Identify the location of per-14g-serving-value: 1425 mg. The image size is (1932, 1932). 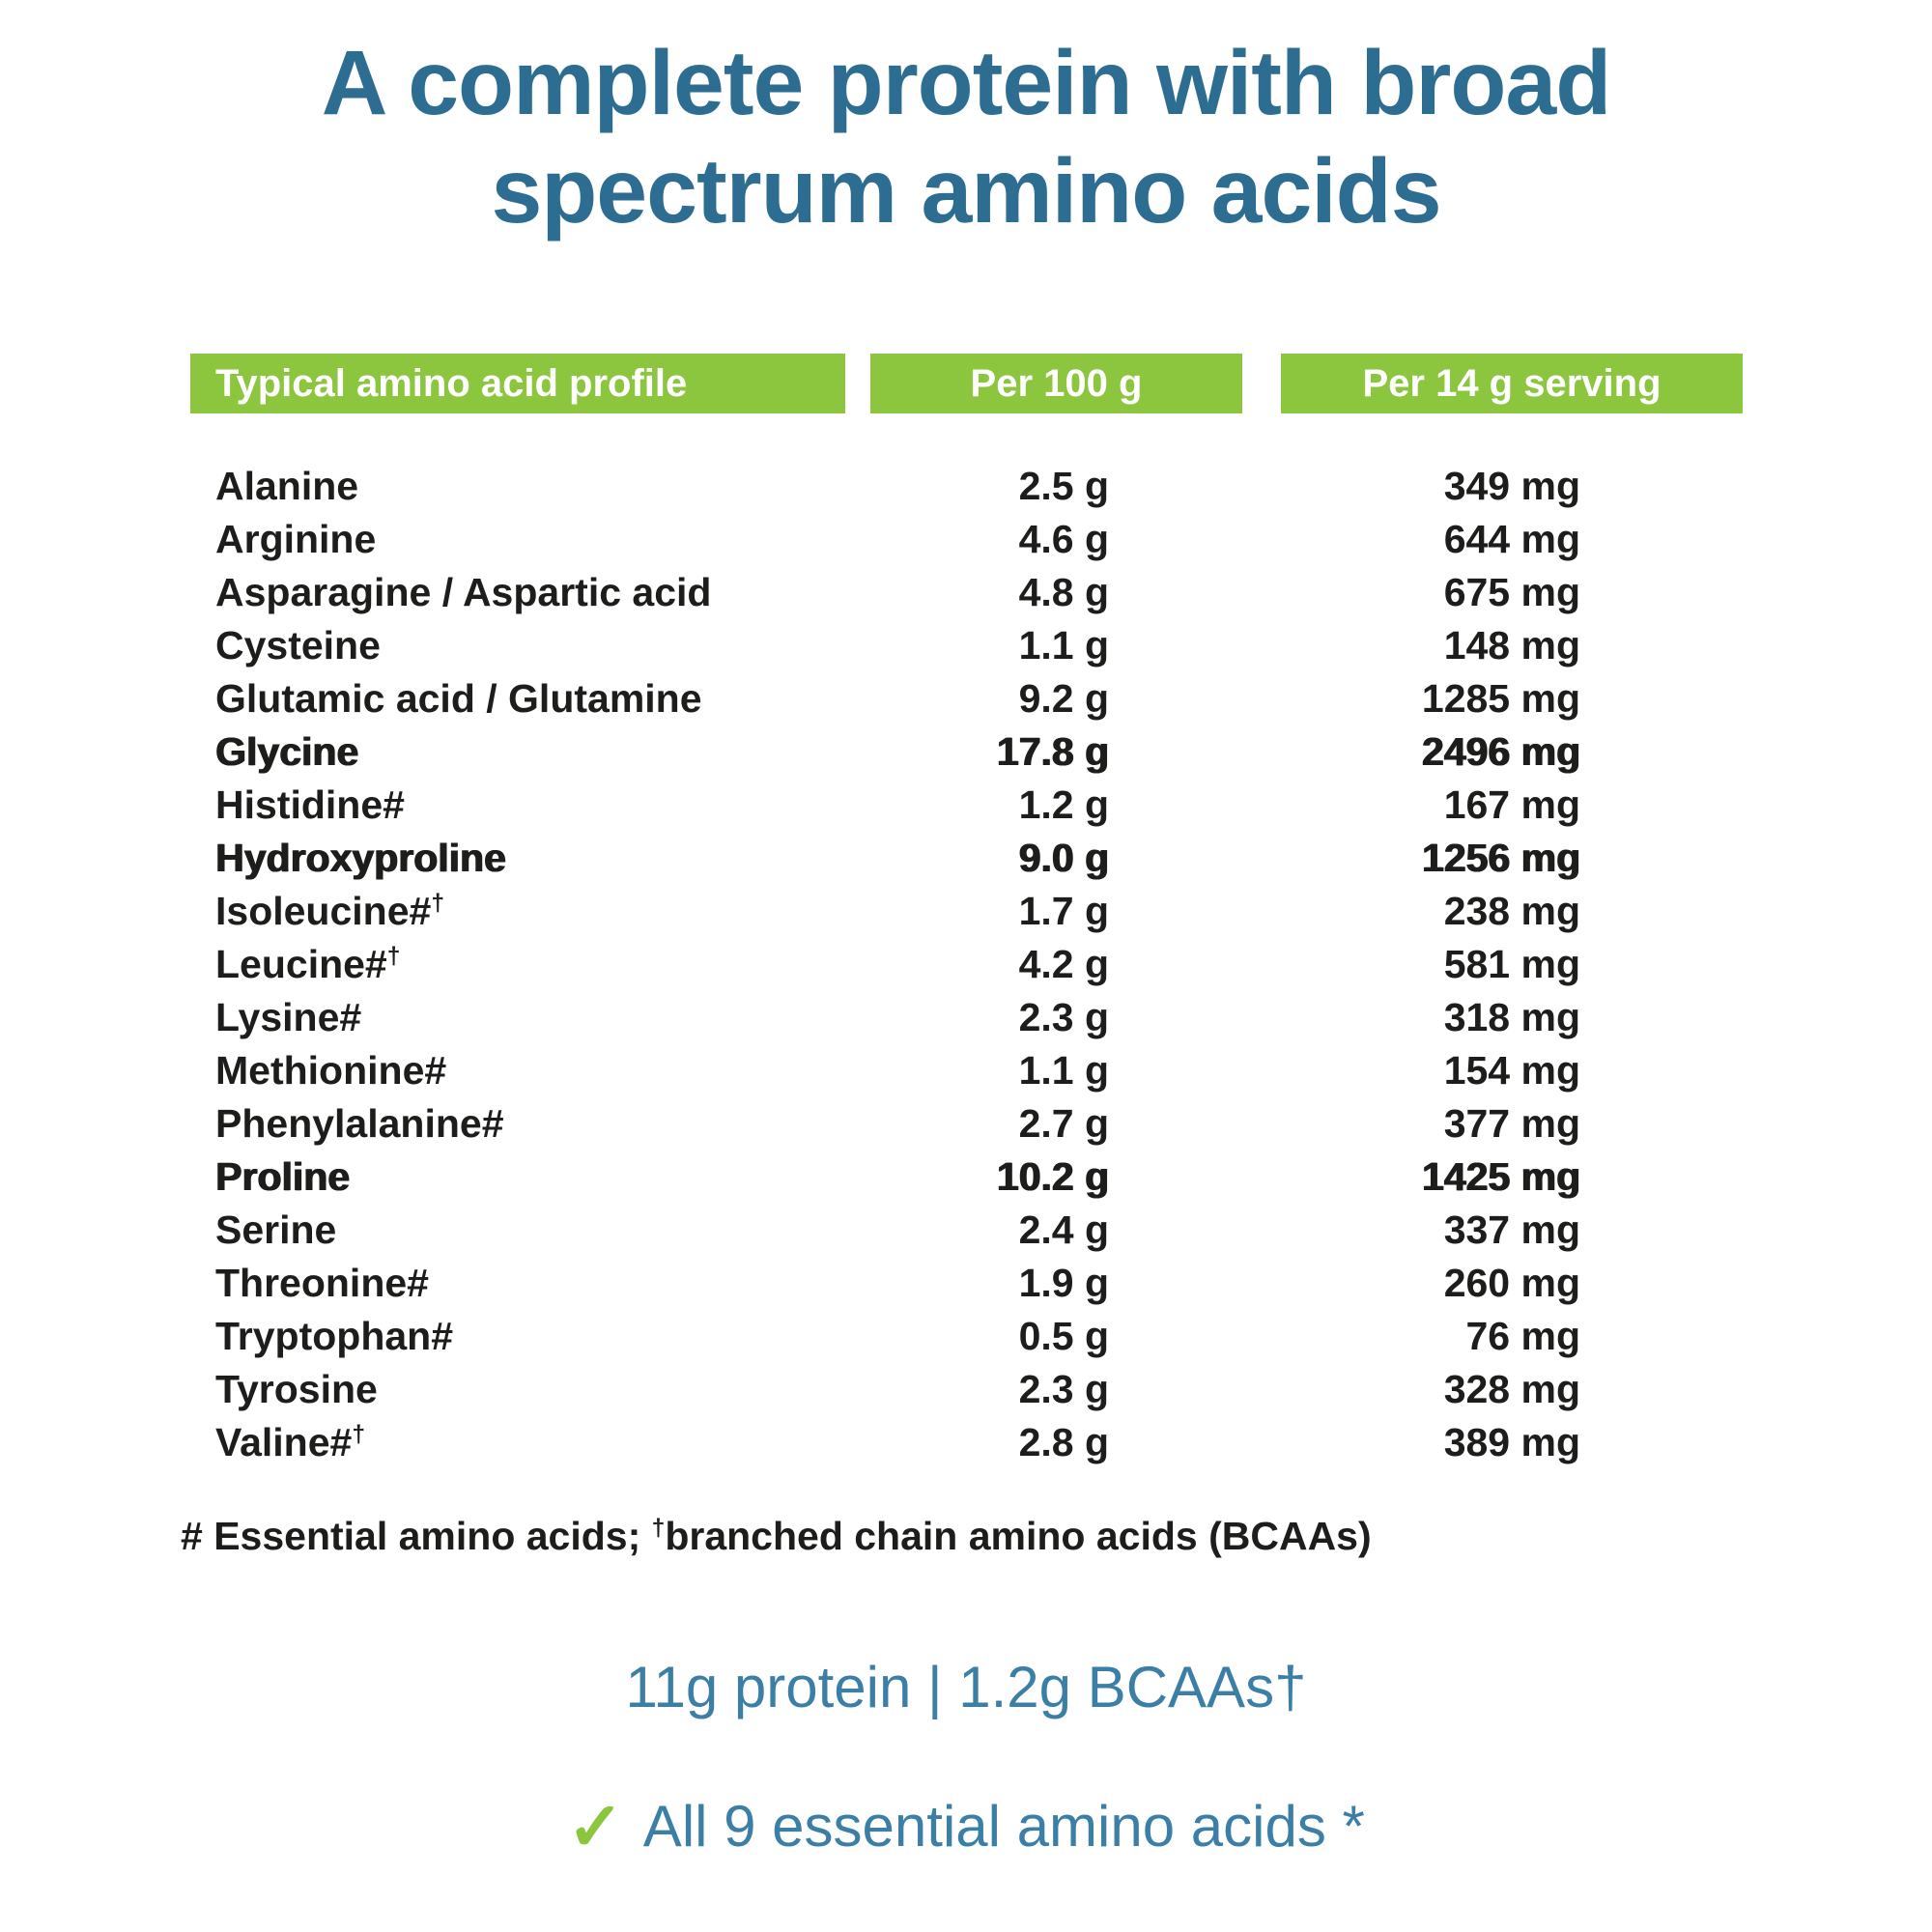
(1500, 1176).